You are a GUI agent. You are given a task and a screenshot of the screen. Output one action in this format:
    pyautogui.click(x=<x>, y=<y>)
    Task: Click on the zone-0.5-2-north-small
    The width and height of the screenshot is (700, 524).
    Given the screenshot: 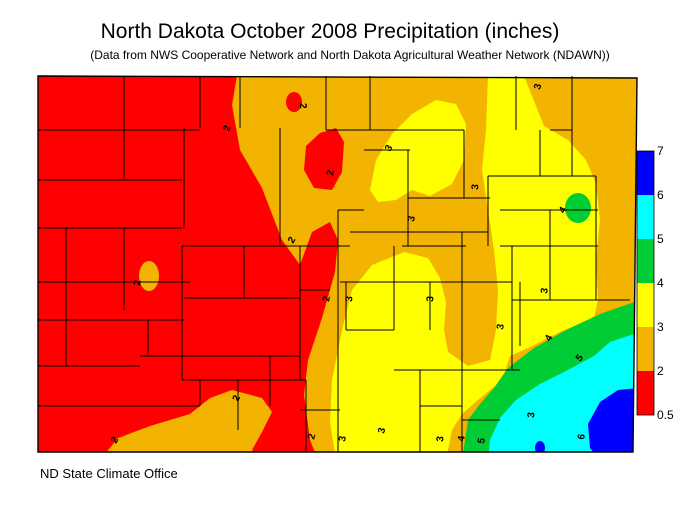 What is the action you would take?
    pyautogui.click(x=294, y=102)
    